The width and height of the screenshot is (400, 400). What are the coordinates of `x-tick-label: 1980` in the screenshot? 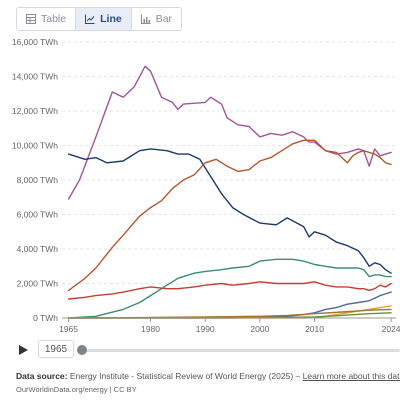 It's located at (150, 329).